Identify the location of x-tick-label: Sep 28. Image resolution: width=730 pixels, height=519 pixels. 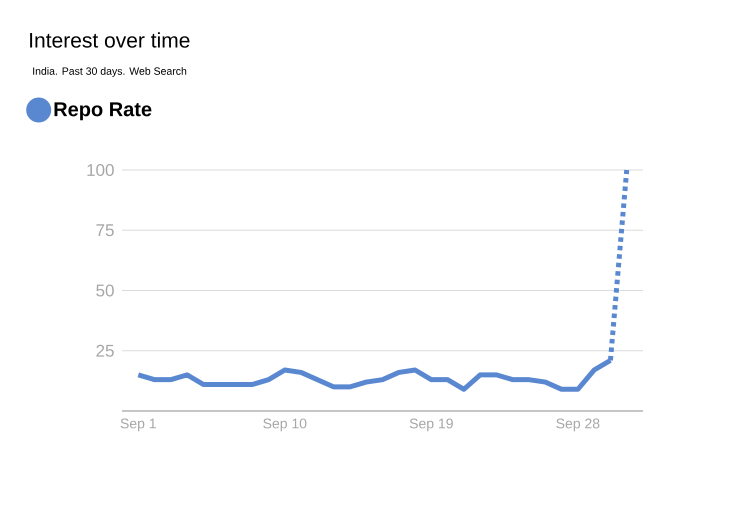
(578, 425).